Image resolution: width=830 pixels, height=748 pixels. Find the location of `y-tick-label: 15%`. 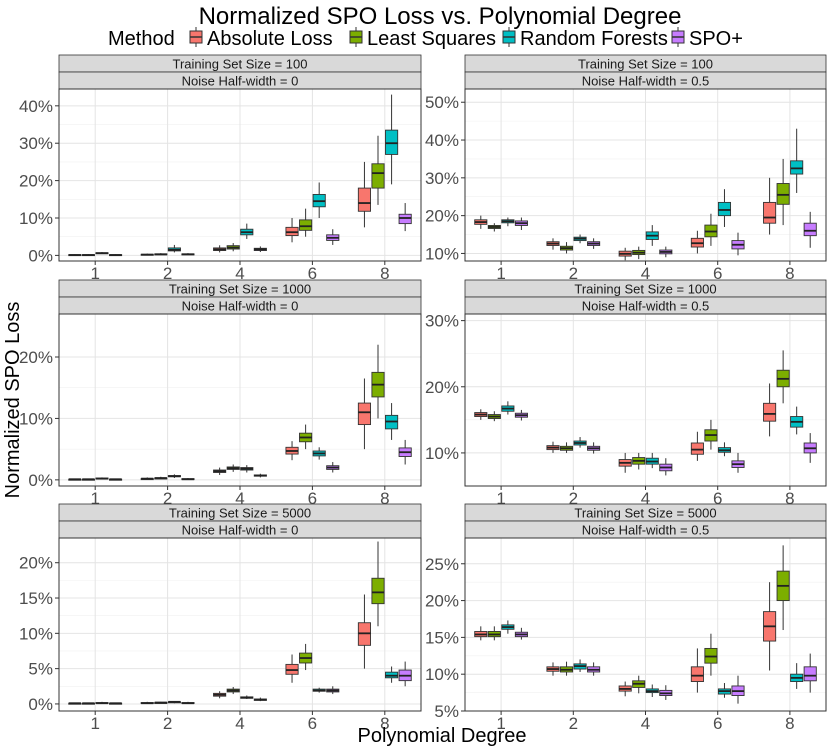

y-tick-label: 15% is located at coordinates (442, 637).